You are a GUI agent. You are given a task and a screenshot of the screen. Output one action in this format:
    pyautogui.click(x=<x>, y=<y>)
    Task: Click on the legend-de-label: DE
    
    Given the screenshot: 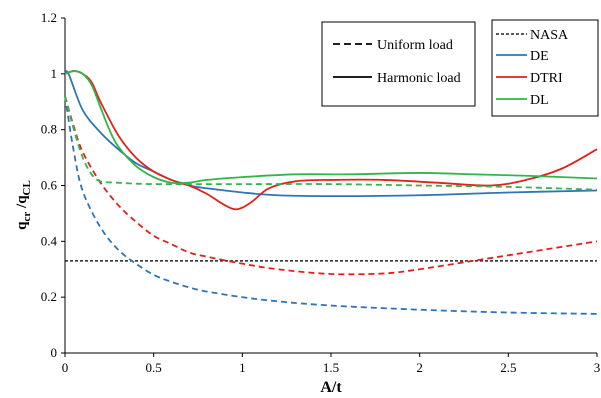 What is the action you would take?
    pyautogui.click(x=539, y=56)
    